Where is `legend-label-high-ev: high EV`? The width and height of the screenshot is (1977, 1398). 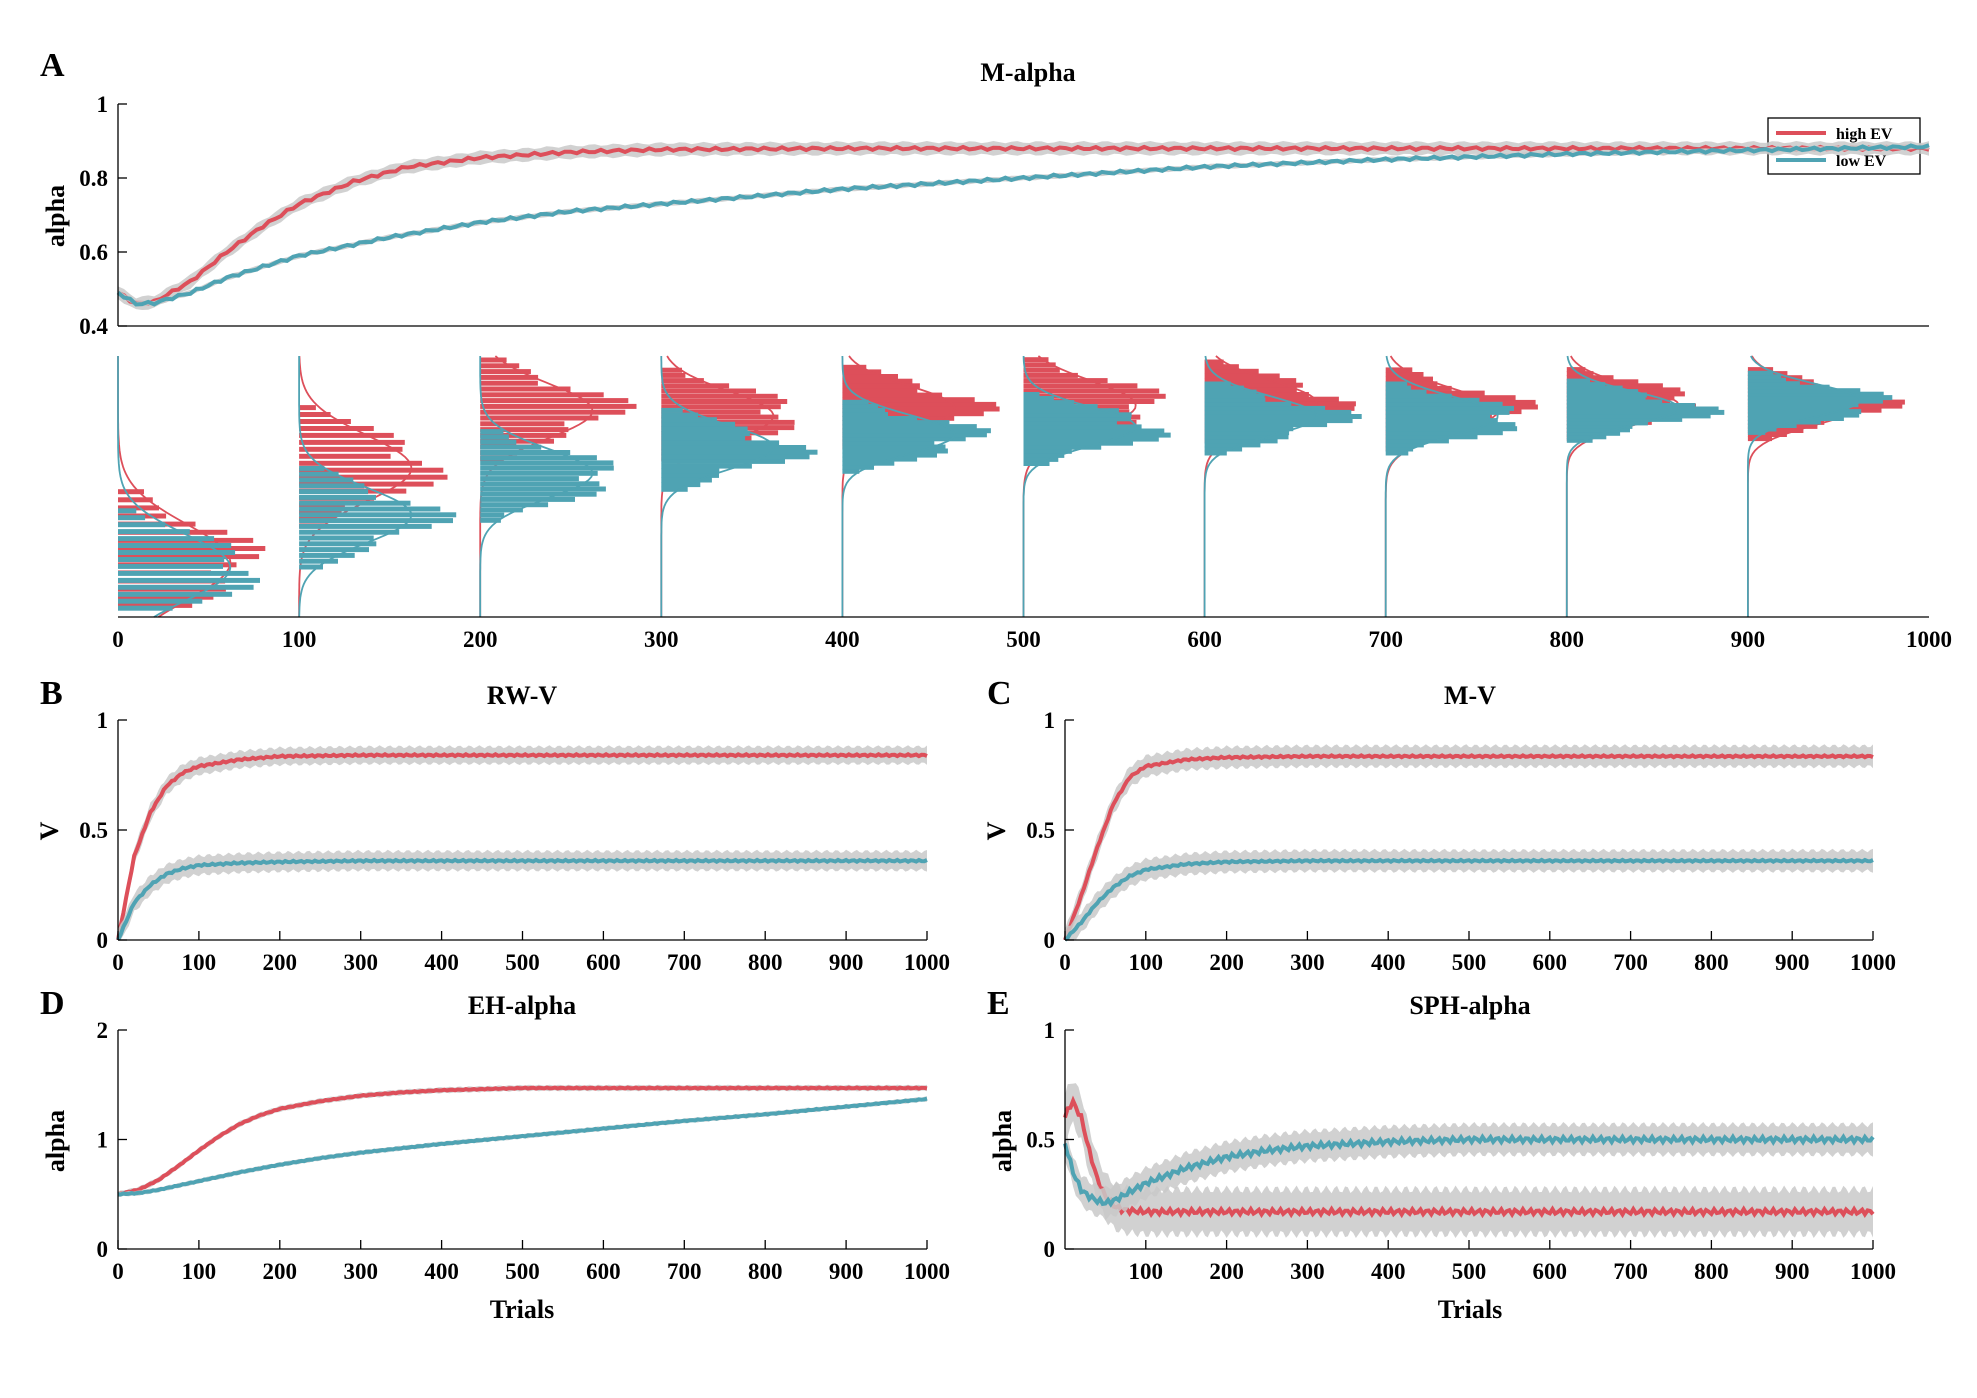
legend-label-high-ev: high EV is located at coordinates (1864, 134).